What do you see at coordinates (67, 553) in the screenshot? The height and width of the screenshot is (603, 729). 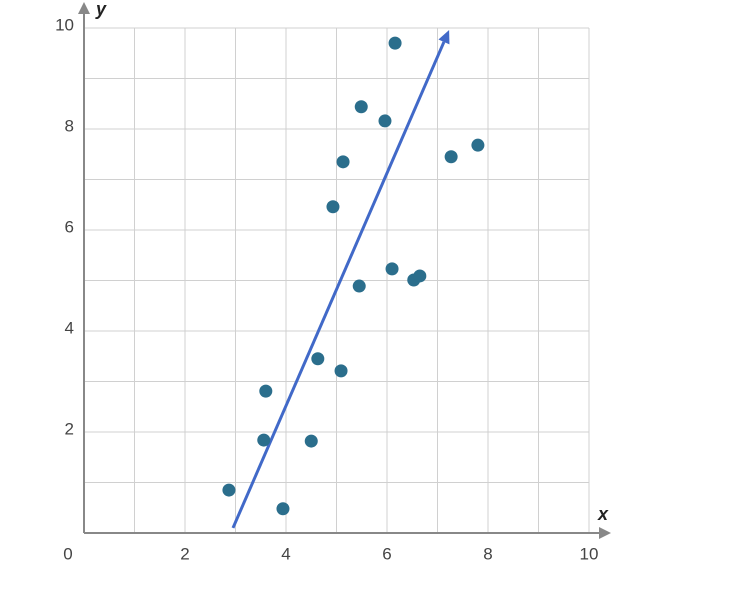 I see `x-tick-label: 0` at bounding box center [67, 553].